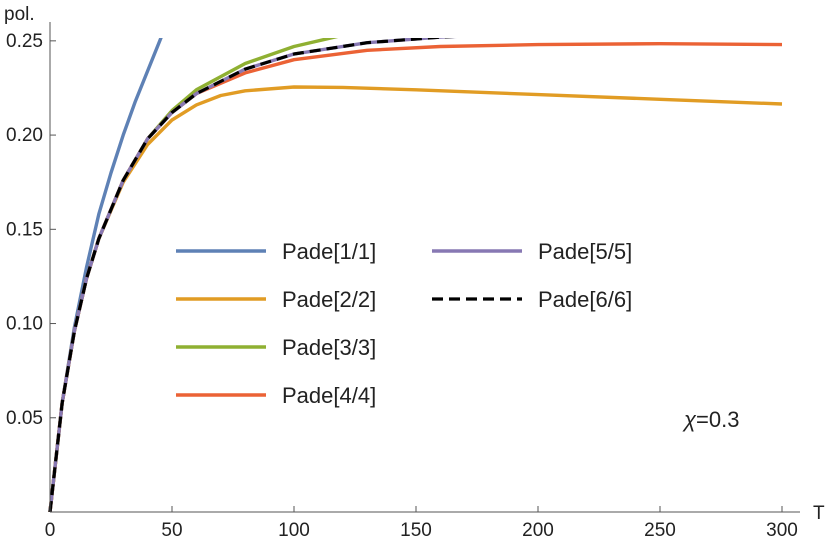 The width and height of the screenshot is (830, 547). I want to click on x-tick-label: 150, so click(416, 530).